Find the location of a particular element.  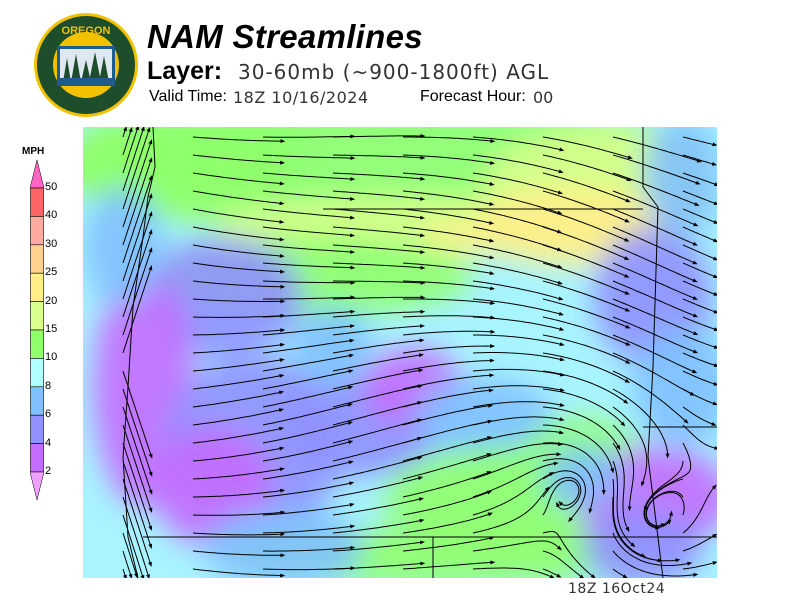

page-title: NAM Streamlines is located at coordinates (285, 36).